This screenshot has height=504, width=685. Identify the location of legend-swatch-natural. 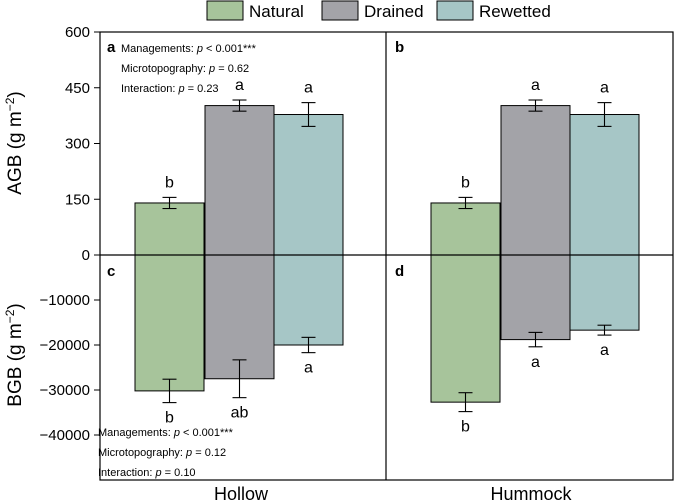
(225, 10).